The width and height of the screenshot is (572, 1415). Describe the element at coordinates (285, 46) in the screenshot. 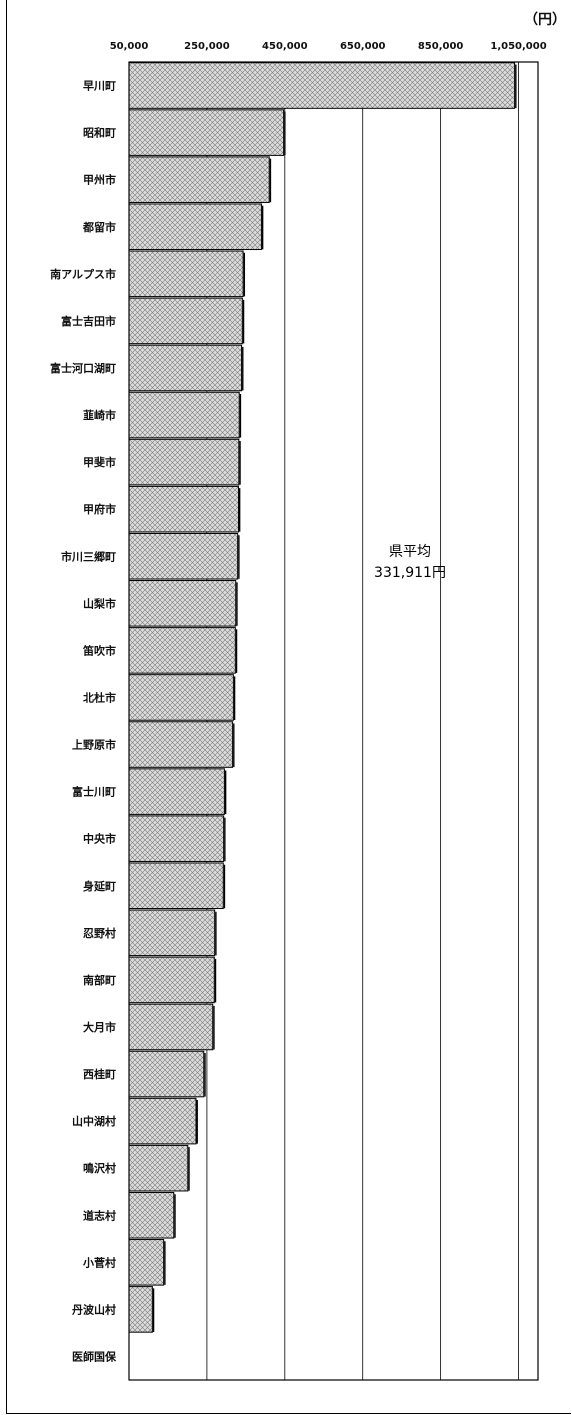

I see `x-tick-label: 450,000` at that location.